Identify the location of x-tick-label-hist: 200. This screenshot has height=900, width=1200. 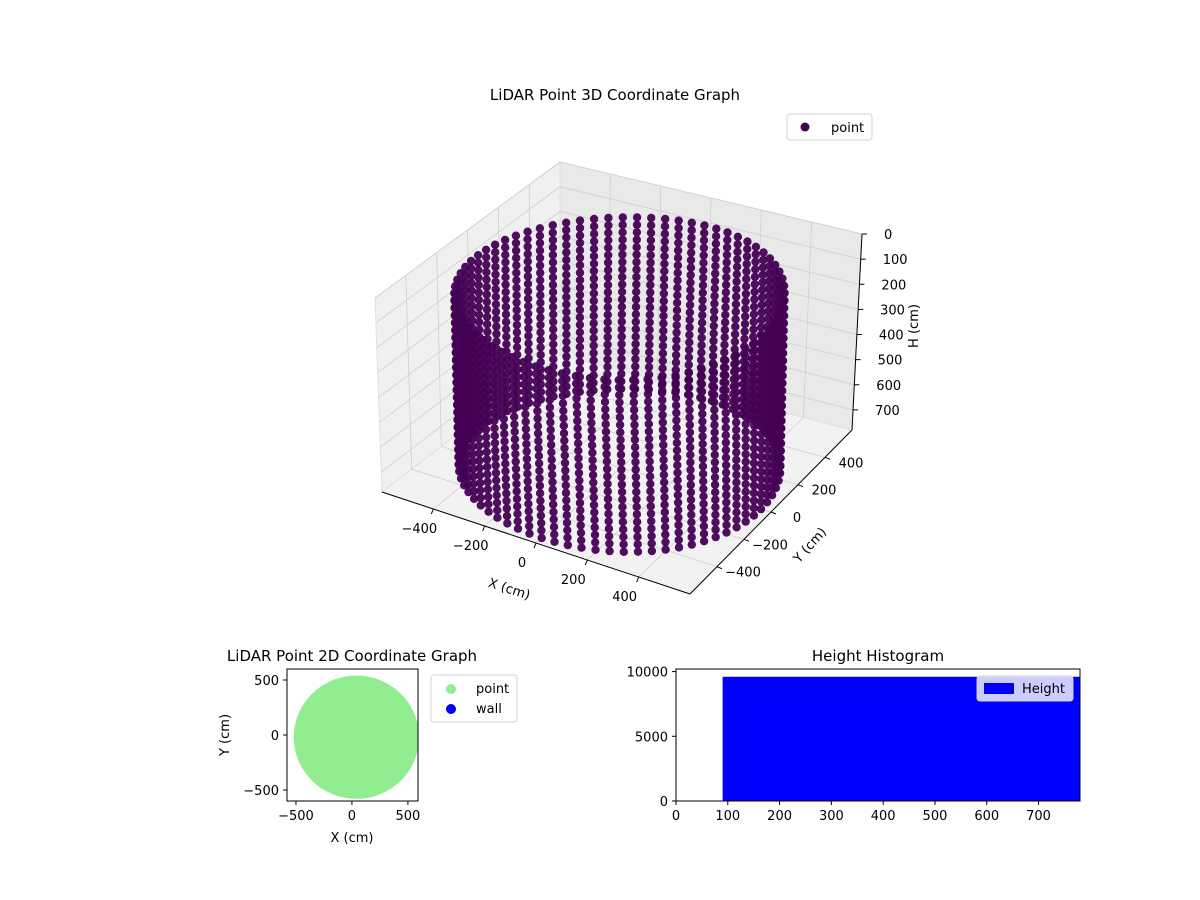
(779, 816).